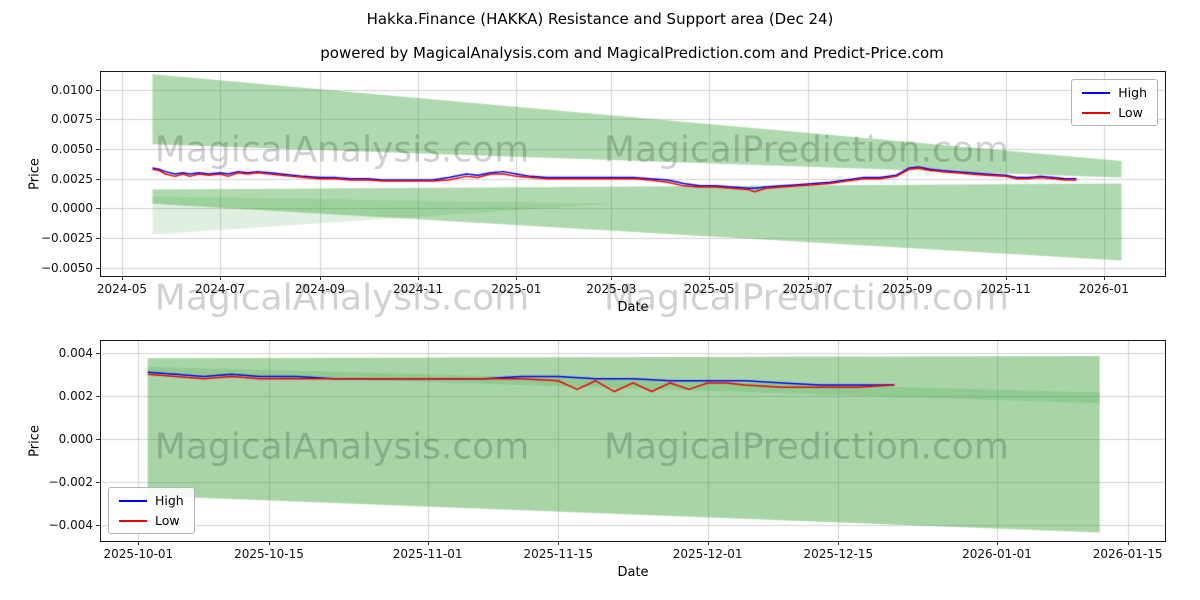 The image size is (1200, 600). Describe the element at coordinates (1103, 289) in the screenshot. I see `x-tick-label: 2026-01` at that location.